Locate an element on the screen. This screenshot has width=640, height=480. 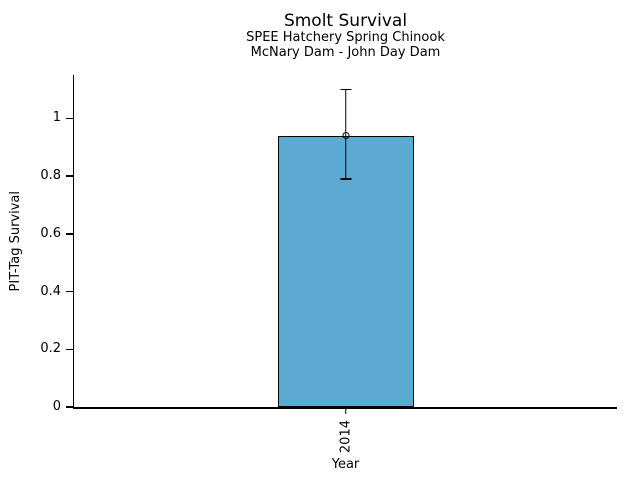
bar-2014 is located at coordinates (345, 271).